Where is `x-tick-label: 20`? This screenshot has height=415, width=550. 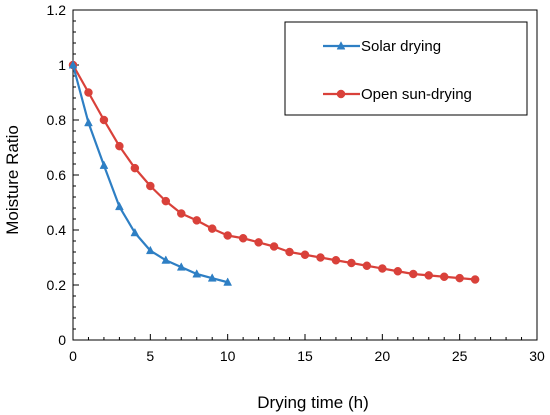 x-tick-label: 20 is located at coordinates (383, 356).